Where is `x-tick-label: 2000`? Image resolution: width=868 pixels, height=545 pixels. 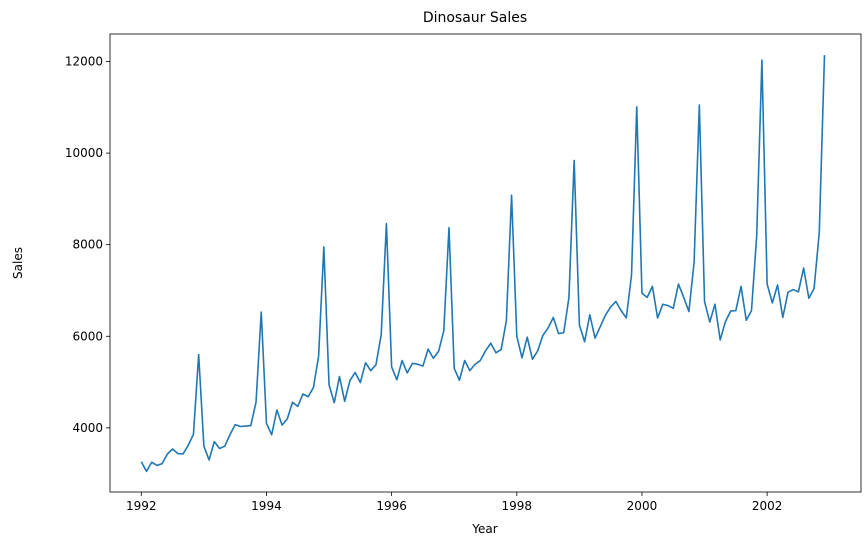
x-tick-label: 2000 is located at coordinates (642, 506).